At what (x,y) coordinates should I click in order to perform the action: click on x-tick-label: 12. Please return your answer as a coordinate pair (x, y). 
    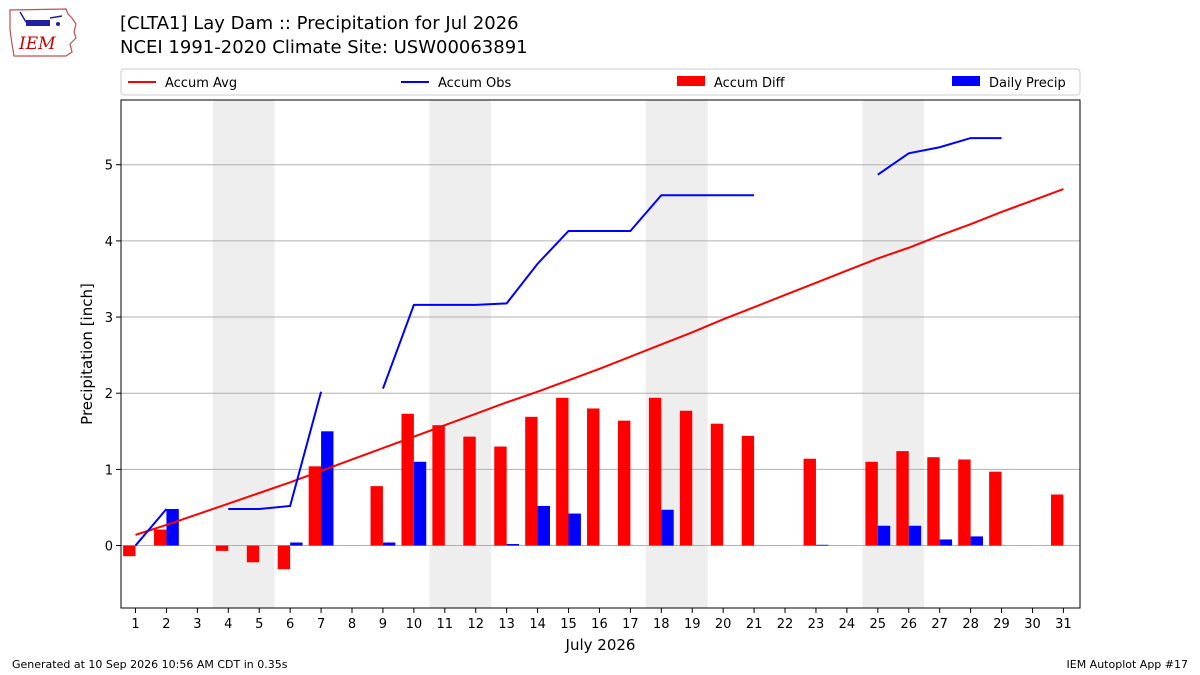
    Looking at the image, I should click on (475, 624).